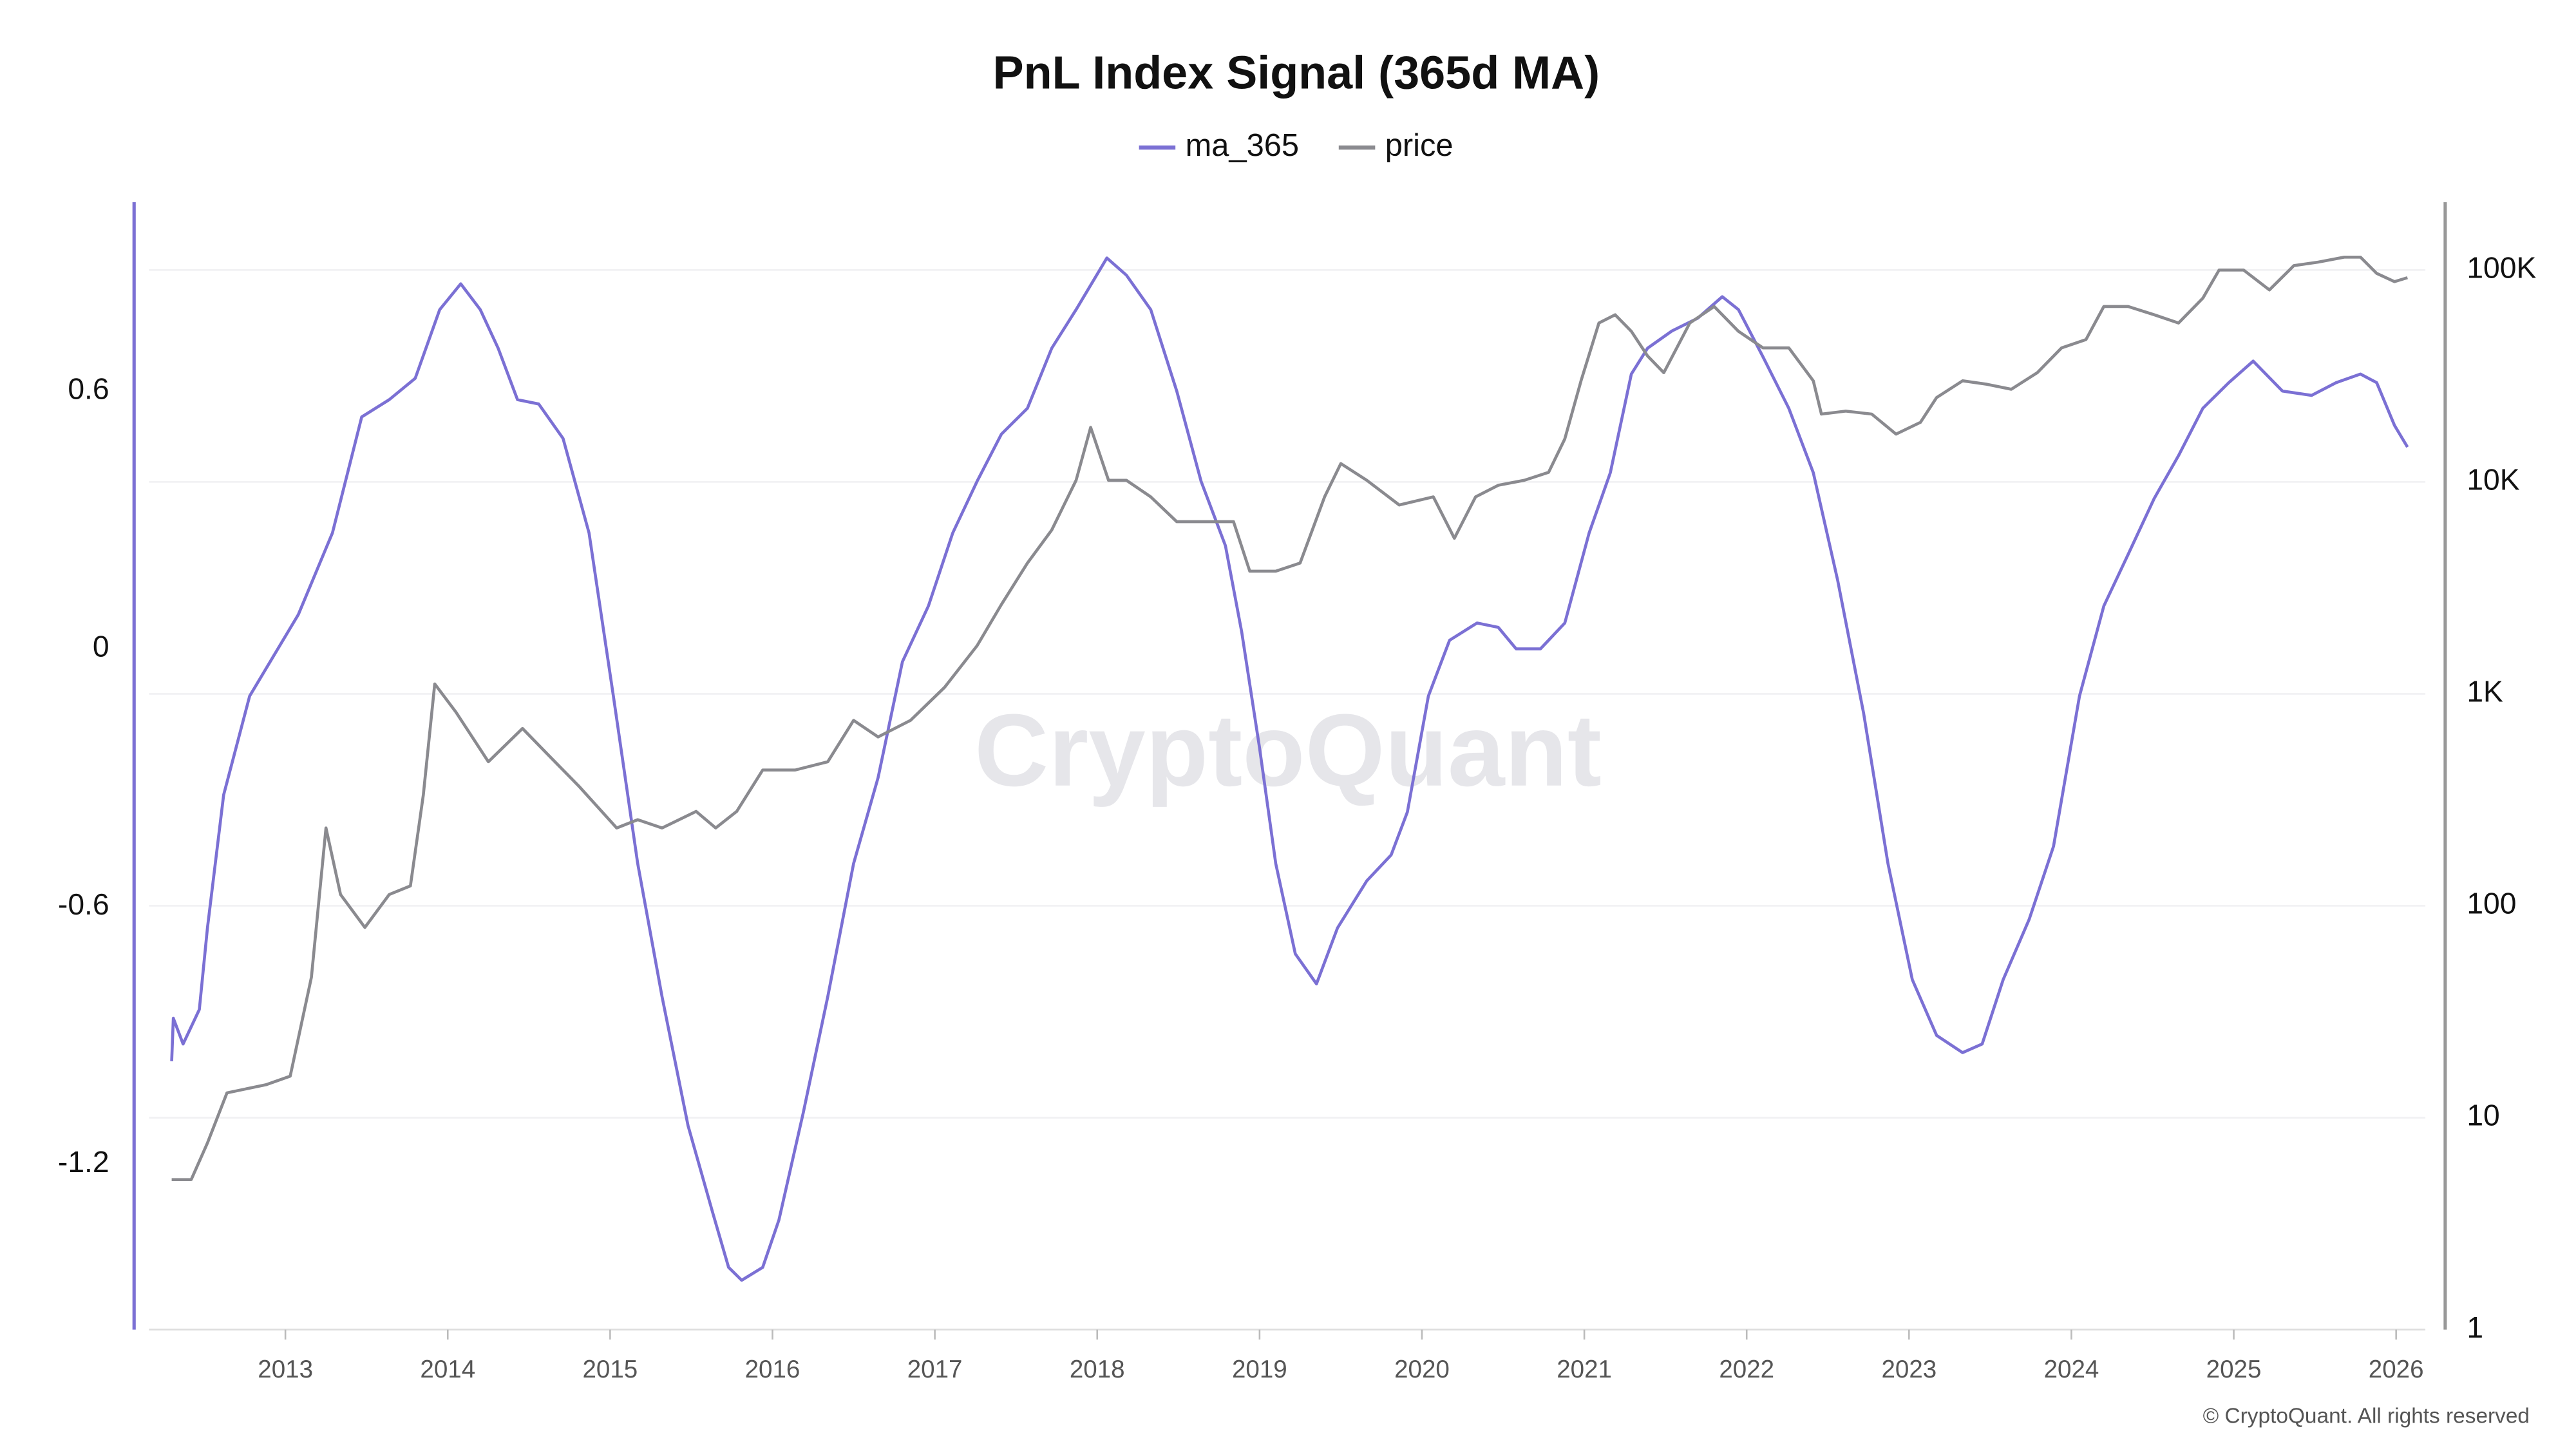 The image size is (2576, 1449). What do you see at coordinates (1242, 145) in the screenshot?
I see `legend-label: ma_365` at bounding box center [1242, 145].